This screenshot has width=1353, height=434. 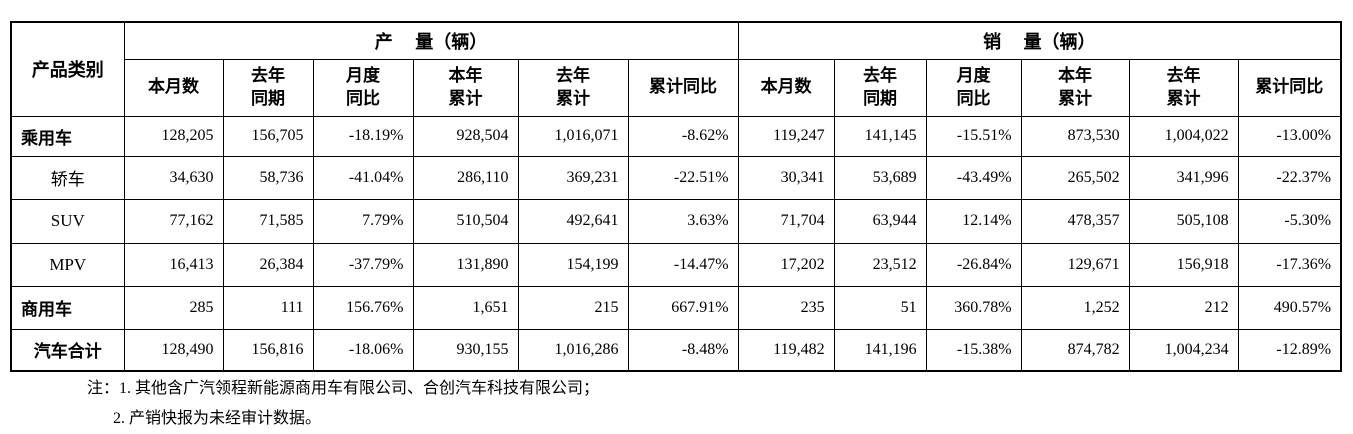 What do you see at coordinates (880, 350) in the screenshot?
I see `table-cell: 141,196` at bounding box center [880, 350].